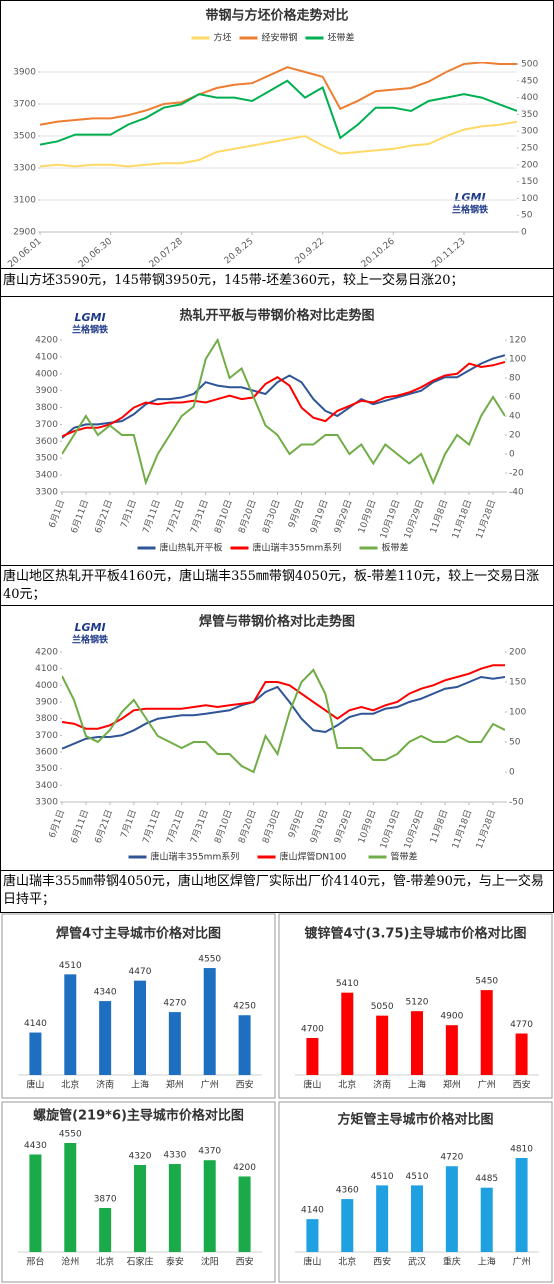 The image size is (554, 1284). What do you see at coordinates (24, 253) in the screenshot?
I see `x-tick-label: 20.06.01` at bounding box center [24, 253].